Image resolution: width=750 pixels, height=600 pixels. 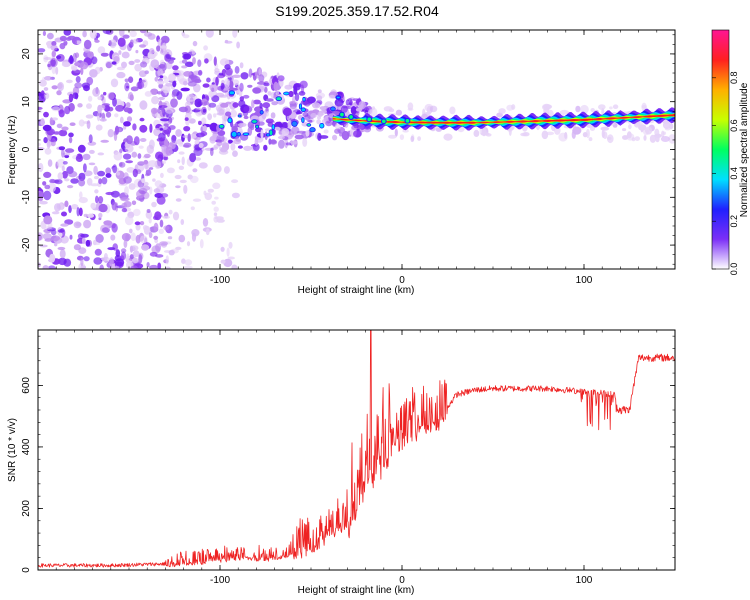 What do you see at coordinates (220, 580) in the screenshot?
I see `x-tick-label: -100` at bounding box center [220, 580].